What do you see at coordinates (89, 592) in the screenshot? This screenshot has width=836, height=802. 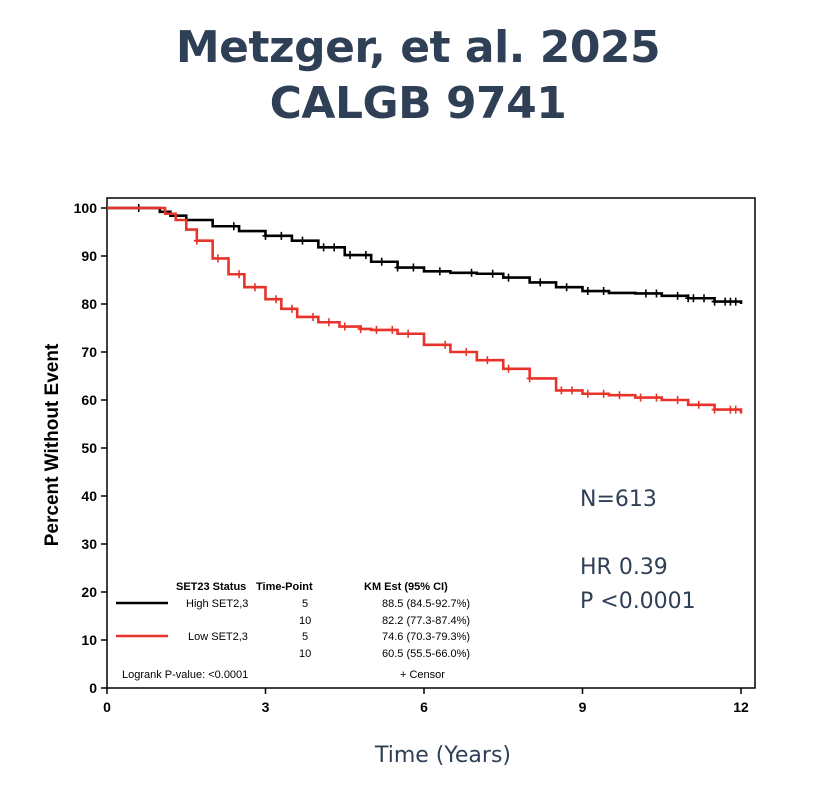 I see `y-tick-label: 20` at bounding box center [89, 592].